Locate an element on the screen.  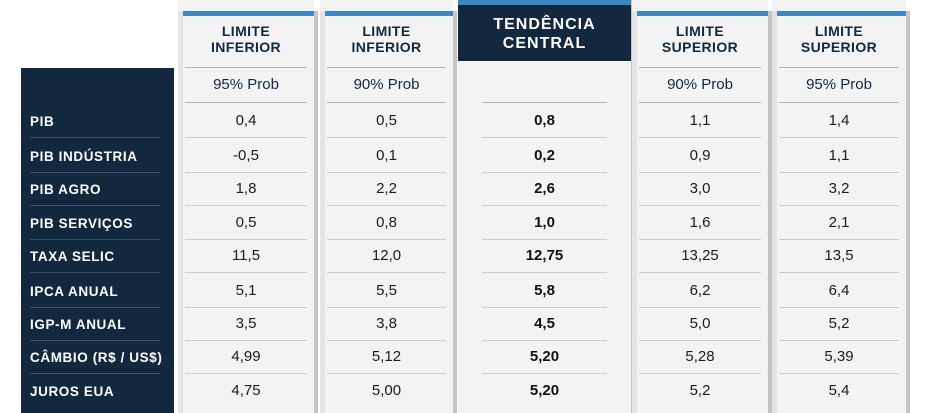
table-cell: 0,4 is located at coordinates (246, 120).